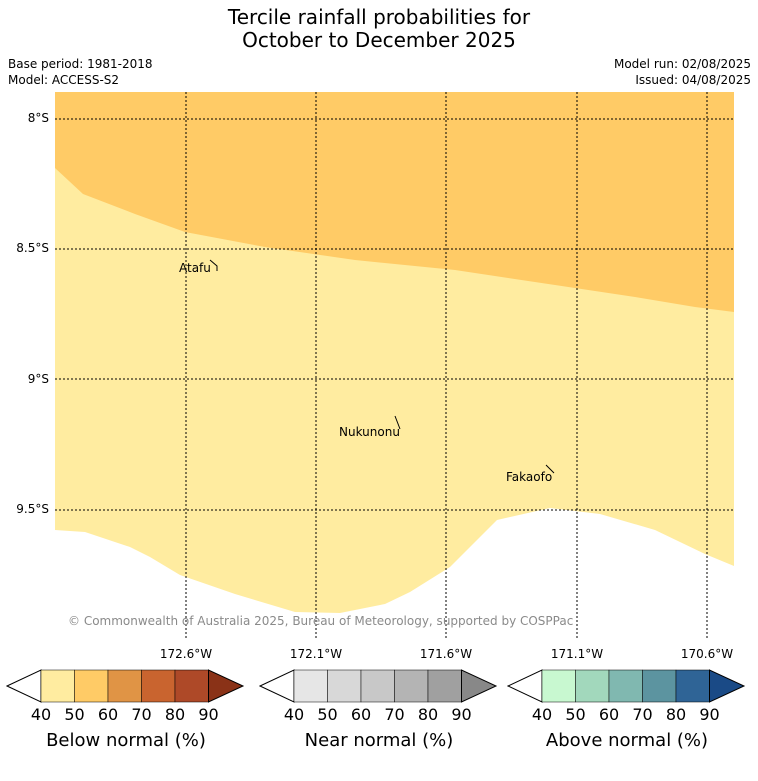 This screenshot has width=758, height=781. I want to click on place-label-atafu: Atafu, so click(195, 268).